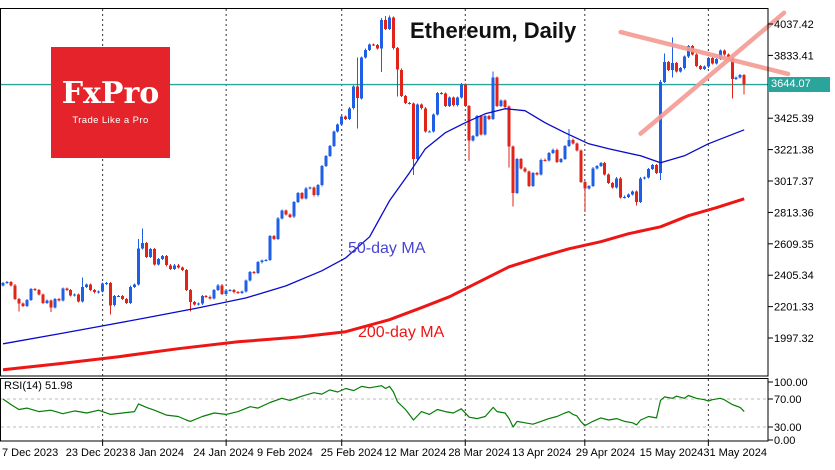 This screenshot has width=835, height=470. Describe the element at coordinates (387, 248) in the screenshot. I see `ma50-annotation-label: 50-day MA` at that location.